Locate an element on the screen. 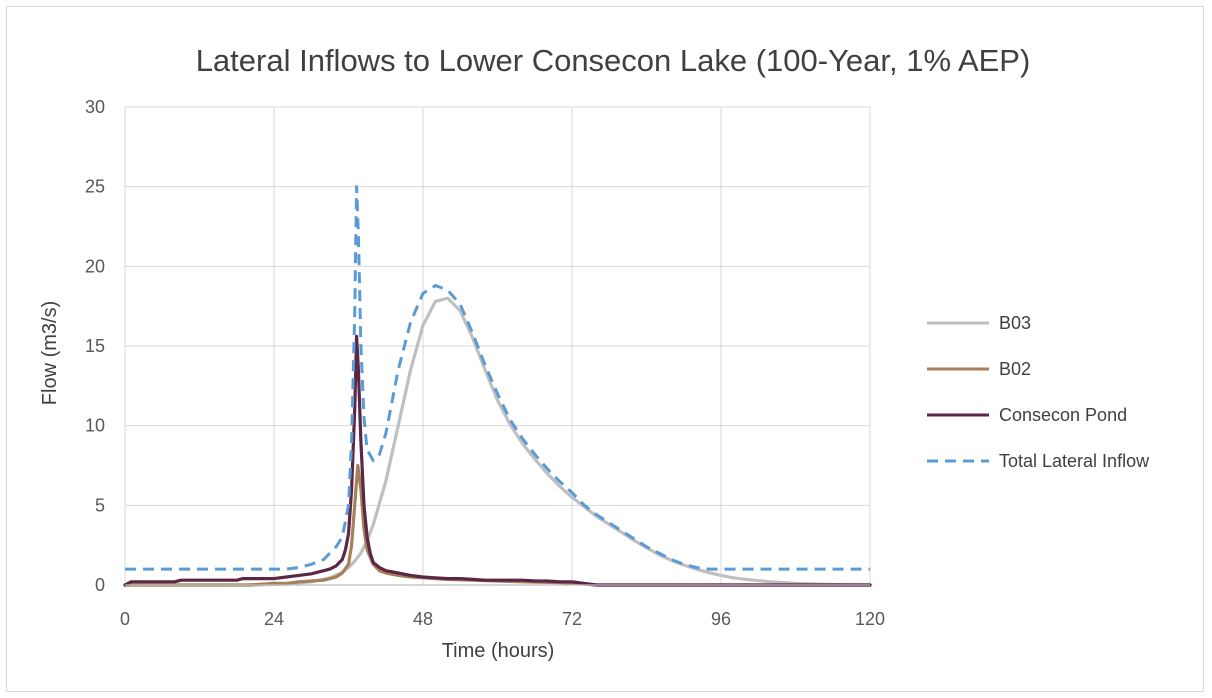  x-tick-label: 48 is located at coordinates (423, 619).